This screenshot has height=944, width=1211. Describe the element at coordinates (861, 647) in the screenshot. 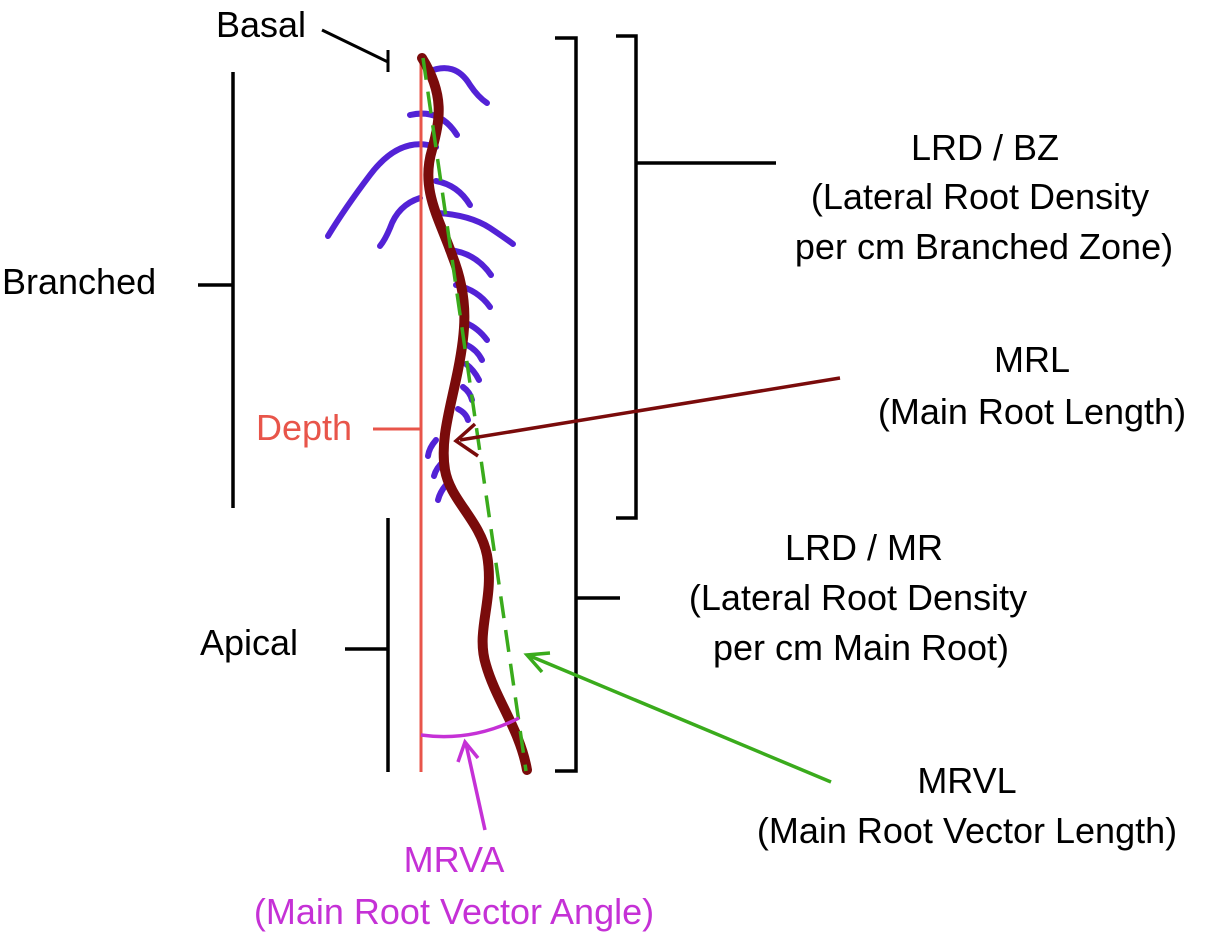

I see `lrd-mr-line2: per cm Main Root)` at that location.